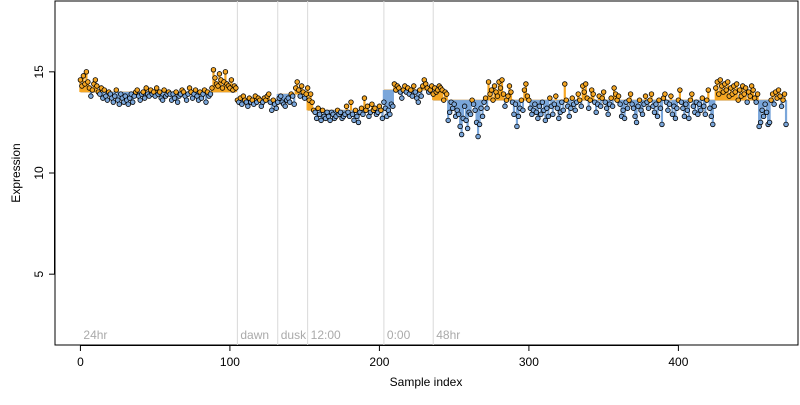  Describe the element at coordinates (39, 173) in the screenshot. I see `y-tick-label: 10` at that location.